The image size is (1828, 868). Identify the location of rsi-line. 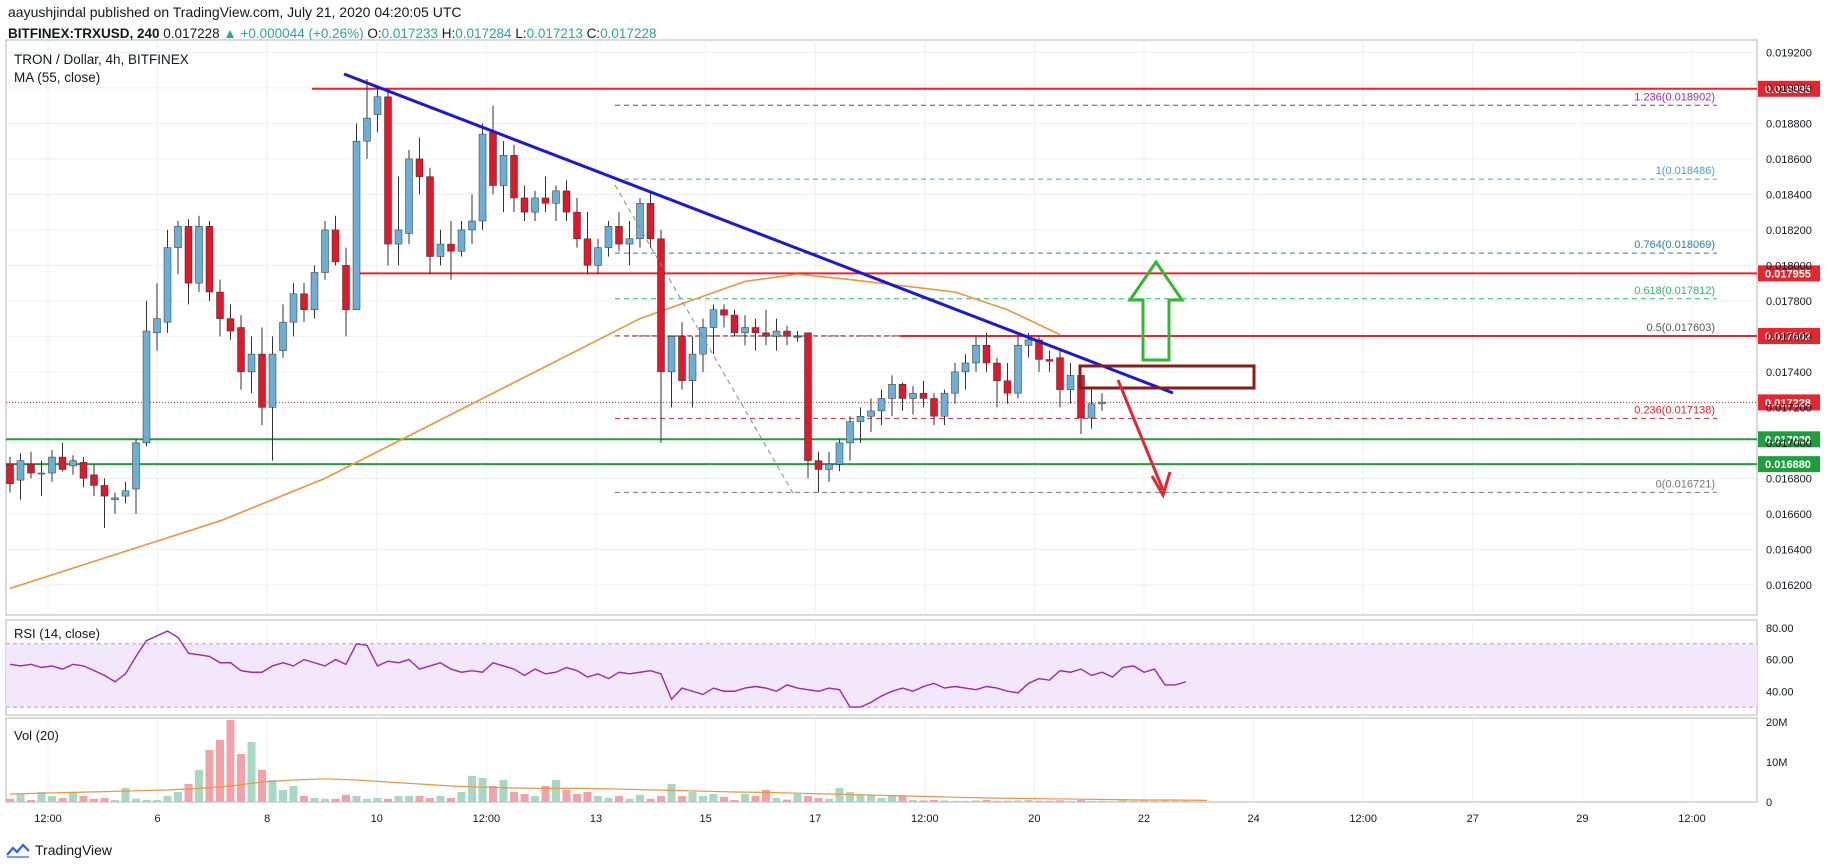
(598, 669).